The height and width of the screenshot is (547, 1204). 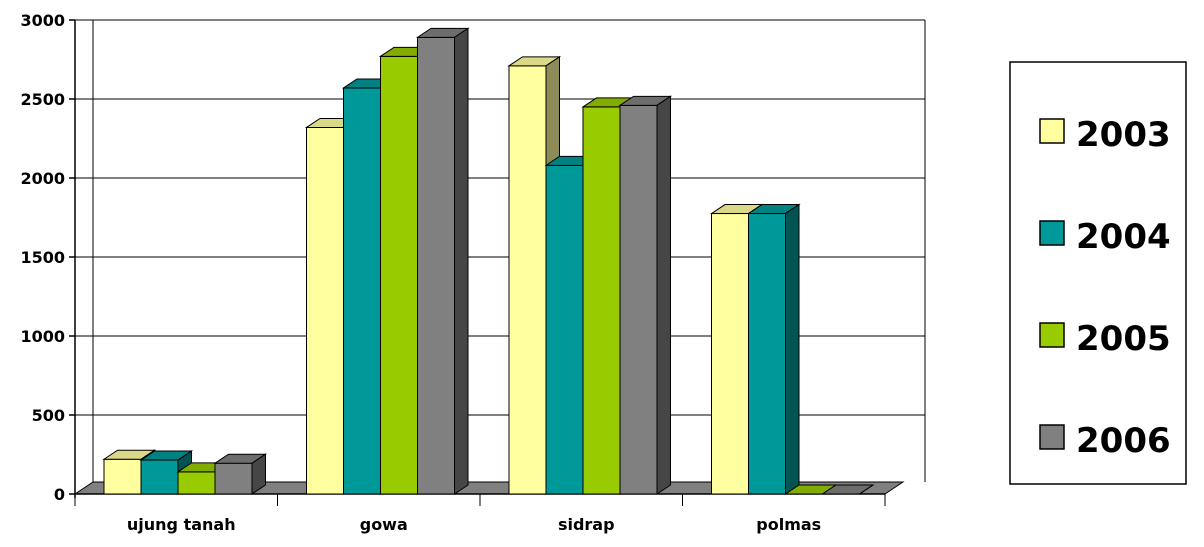 I want to click on x-category-label: polmas, so click(x=788, y=524).